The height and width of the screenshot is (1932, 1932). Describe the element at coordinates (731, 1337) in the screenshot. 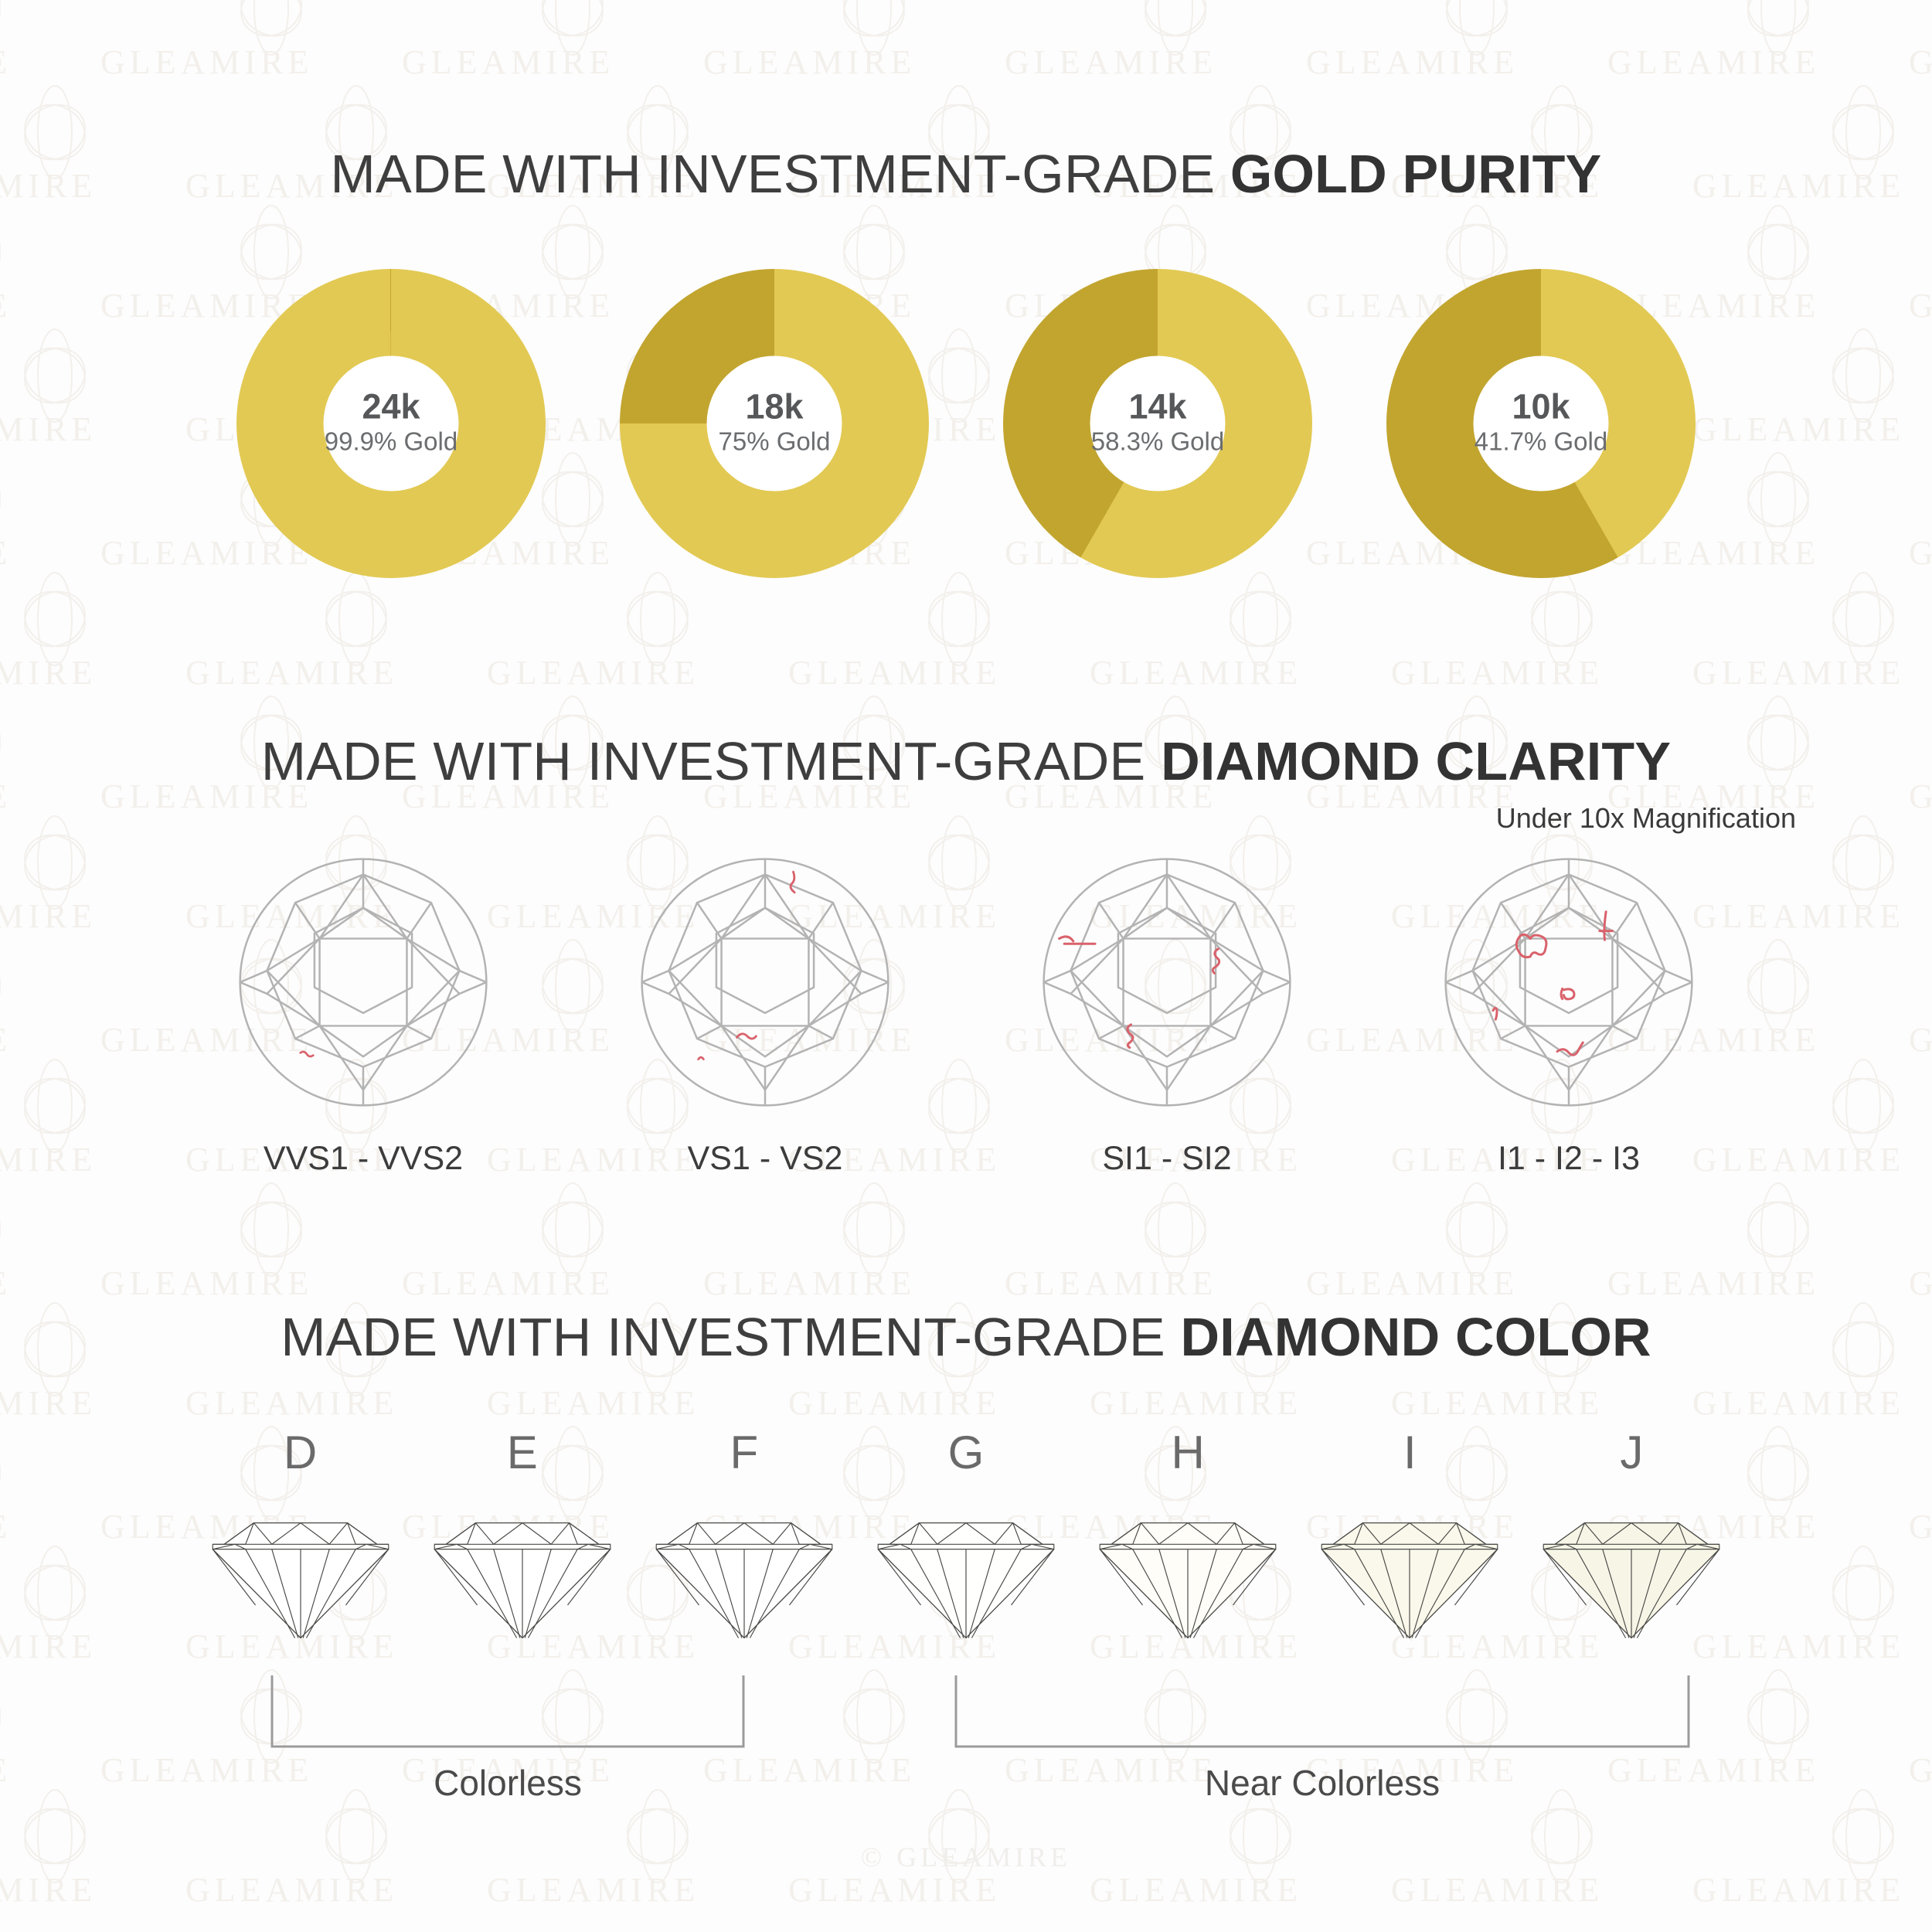

I see `color-heading-regular: MADE WITH INVESTMENT-GRADE` at that location.